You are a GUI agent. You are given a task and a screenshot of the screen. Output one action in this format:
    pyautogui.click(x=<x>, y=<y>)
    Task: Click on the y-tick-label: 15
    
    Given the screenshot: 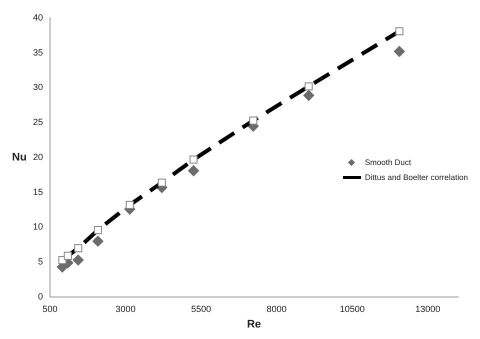 What is the action you would take?
    pyautogui.click(x=38, y=191)
    